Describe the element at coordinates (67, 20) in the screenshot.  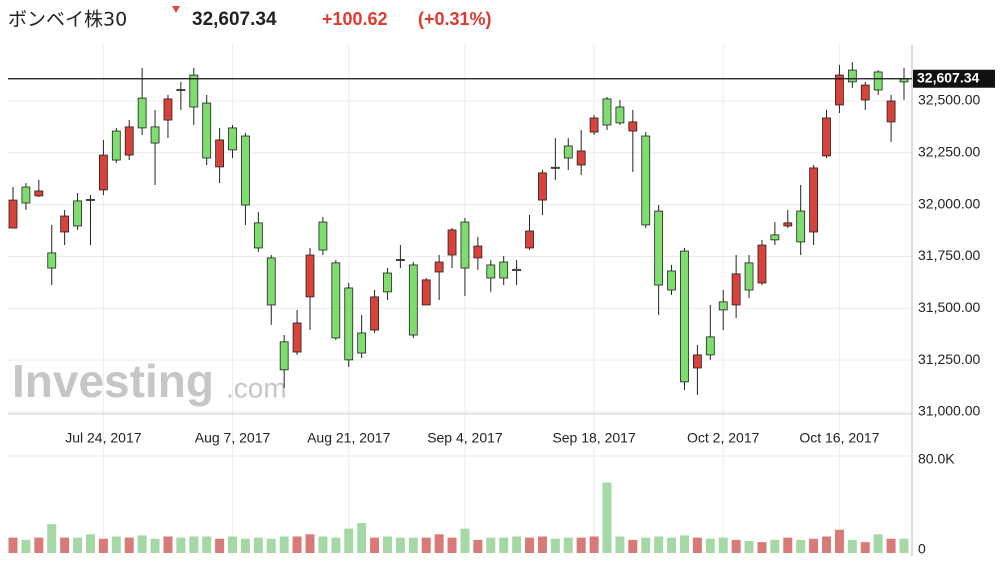
I see `chart-title: ボンベイ株30` at that location.